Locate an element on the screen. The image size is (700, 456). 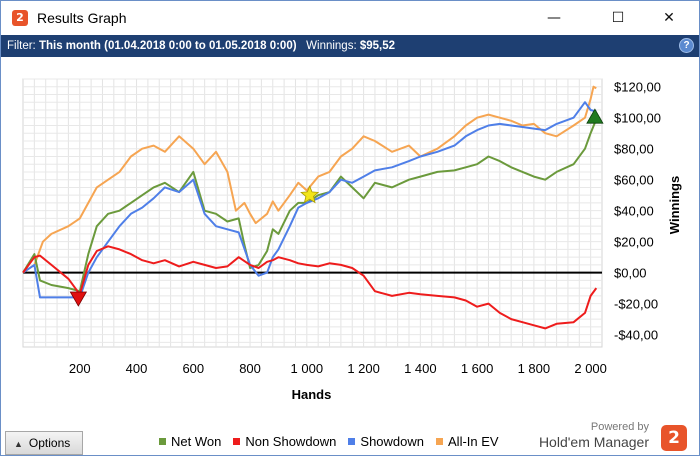
y-tick-label: $120,00 is located at coordinates (637, 87).